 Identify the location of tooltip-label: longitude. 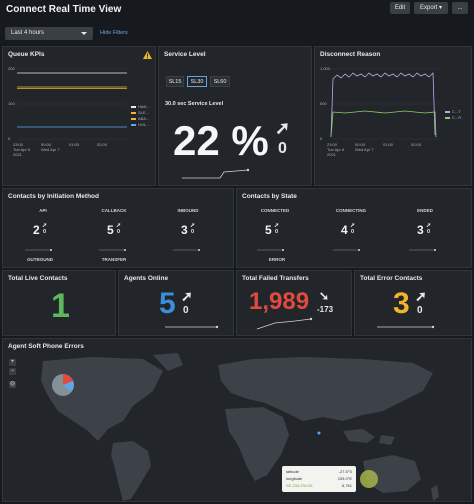
(294, 478).